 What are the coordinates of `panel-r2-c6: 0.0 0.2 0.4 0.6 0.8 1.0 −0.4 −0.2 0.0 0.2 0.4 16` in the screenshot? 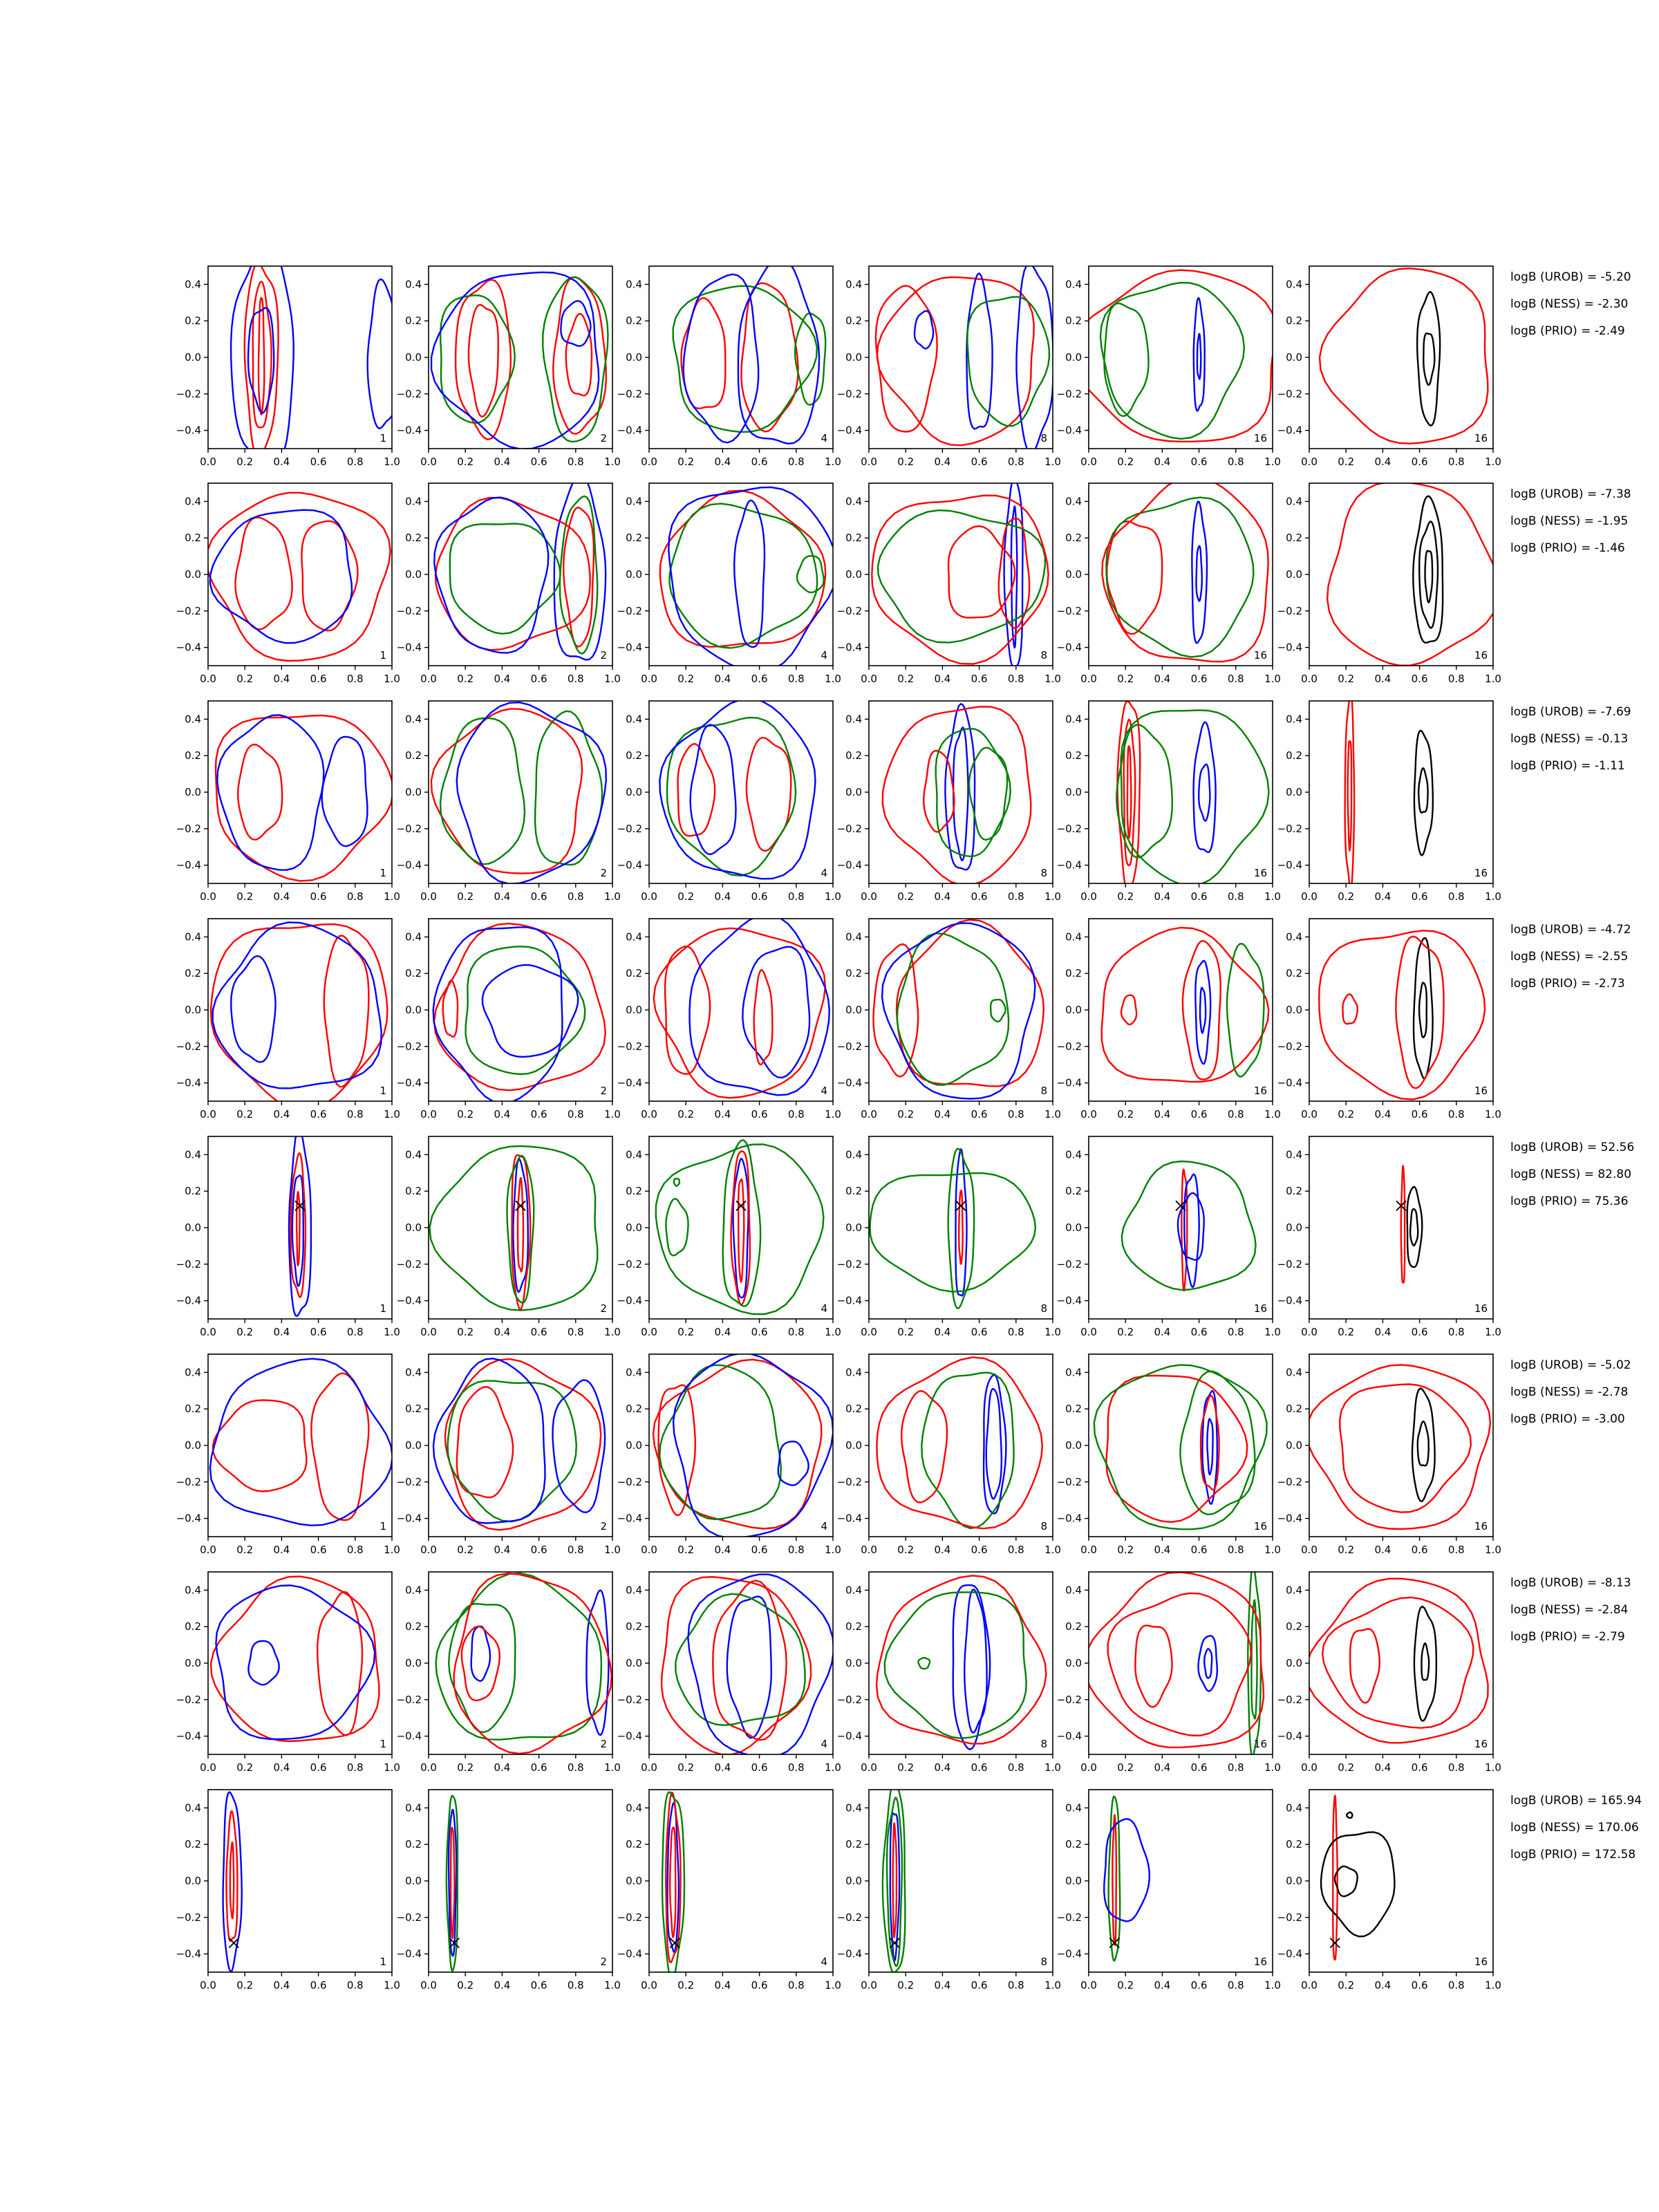 It's located at (1389, 583).